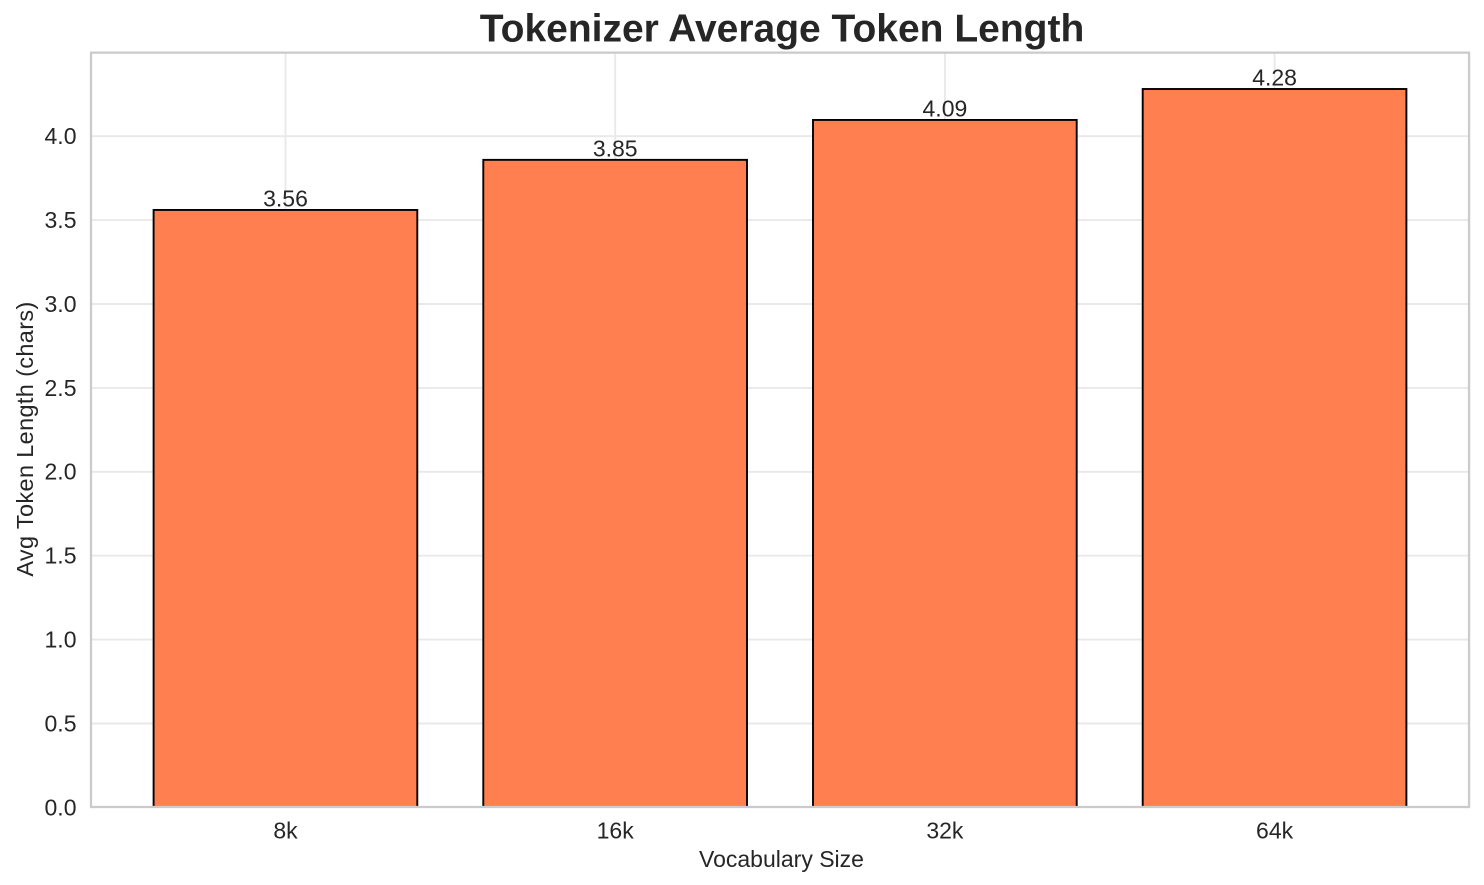  What do you see at coordinates (781, 859) in the screenshot?
I see `svg-text: Vocabulary Size` at bounding box center [781, 859].